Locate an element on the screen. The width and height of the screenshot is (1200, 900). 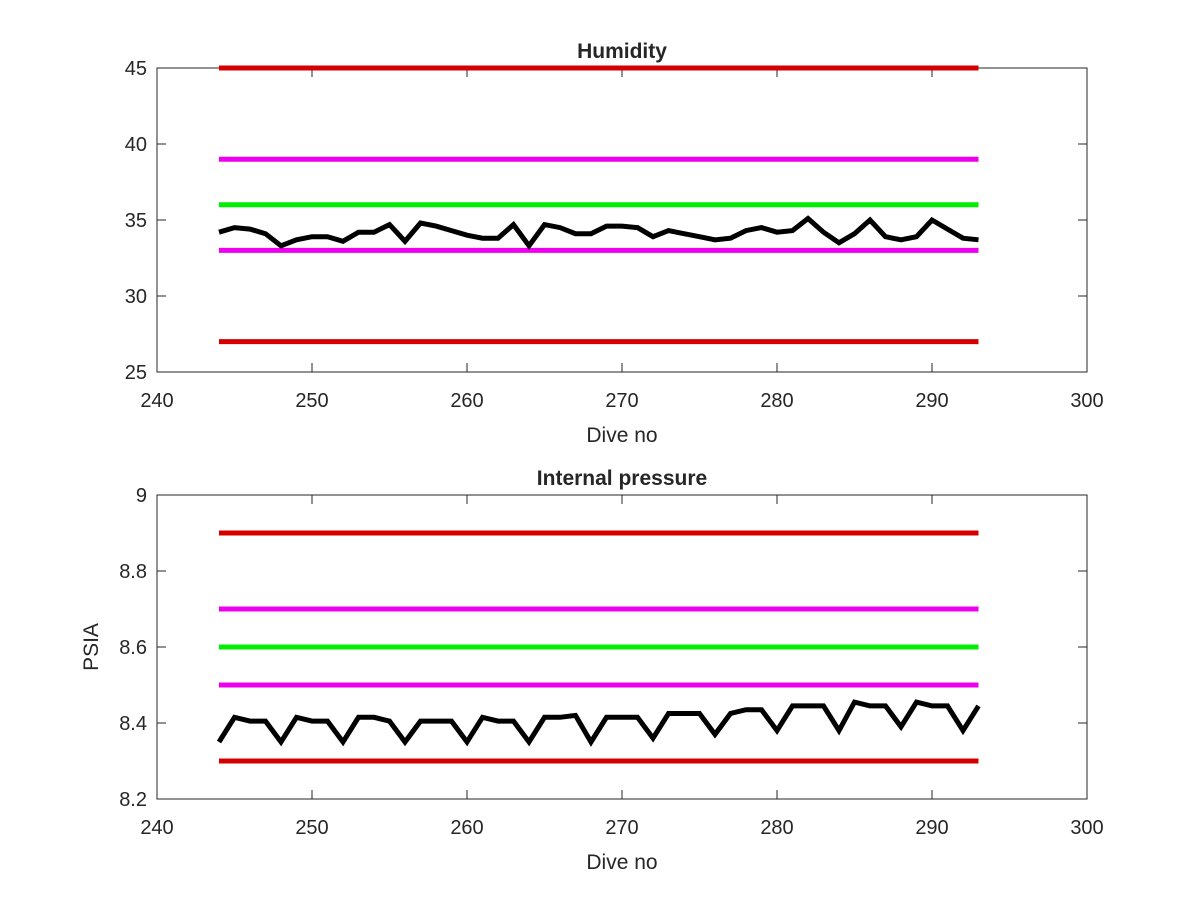
y-tick-label: 25 is located at coordinates (136, 373).